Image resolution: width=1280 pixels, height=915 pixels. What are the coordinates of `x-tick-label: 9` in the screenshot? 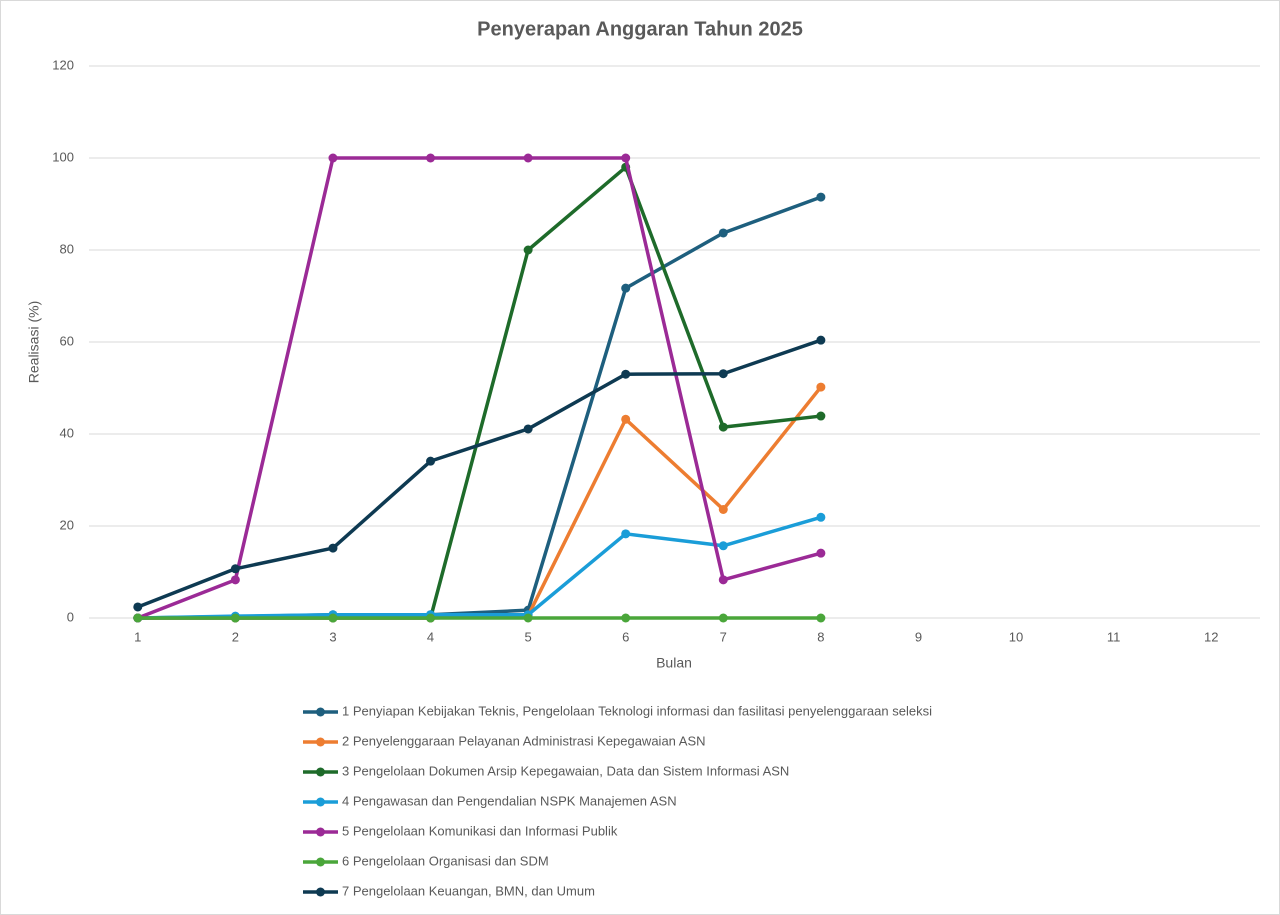 It's located at (918, 636).